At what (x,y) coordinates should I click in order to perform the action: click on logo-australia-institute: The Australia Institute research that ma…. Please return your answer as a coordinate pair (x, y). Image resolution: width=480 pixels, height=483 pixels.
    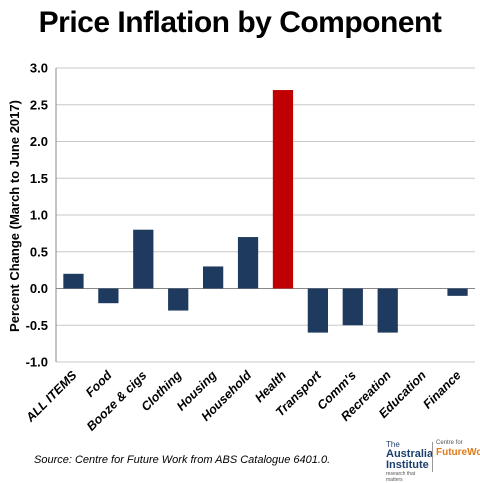
    Looking at the image, I should click on (410, 461).